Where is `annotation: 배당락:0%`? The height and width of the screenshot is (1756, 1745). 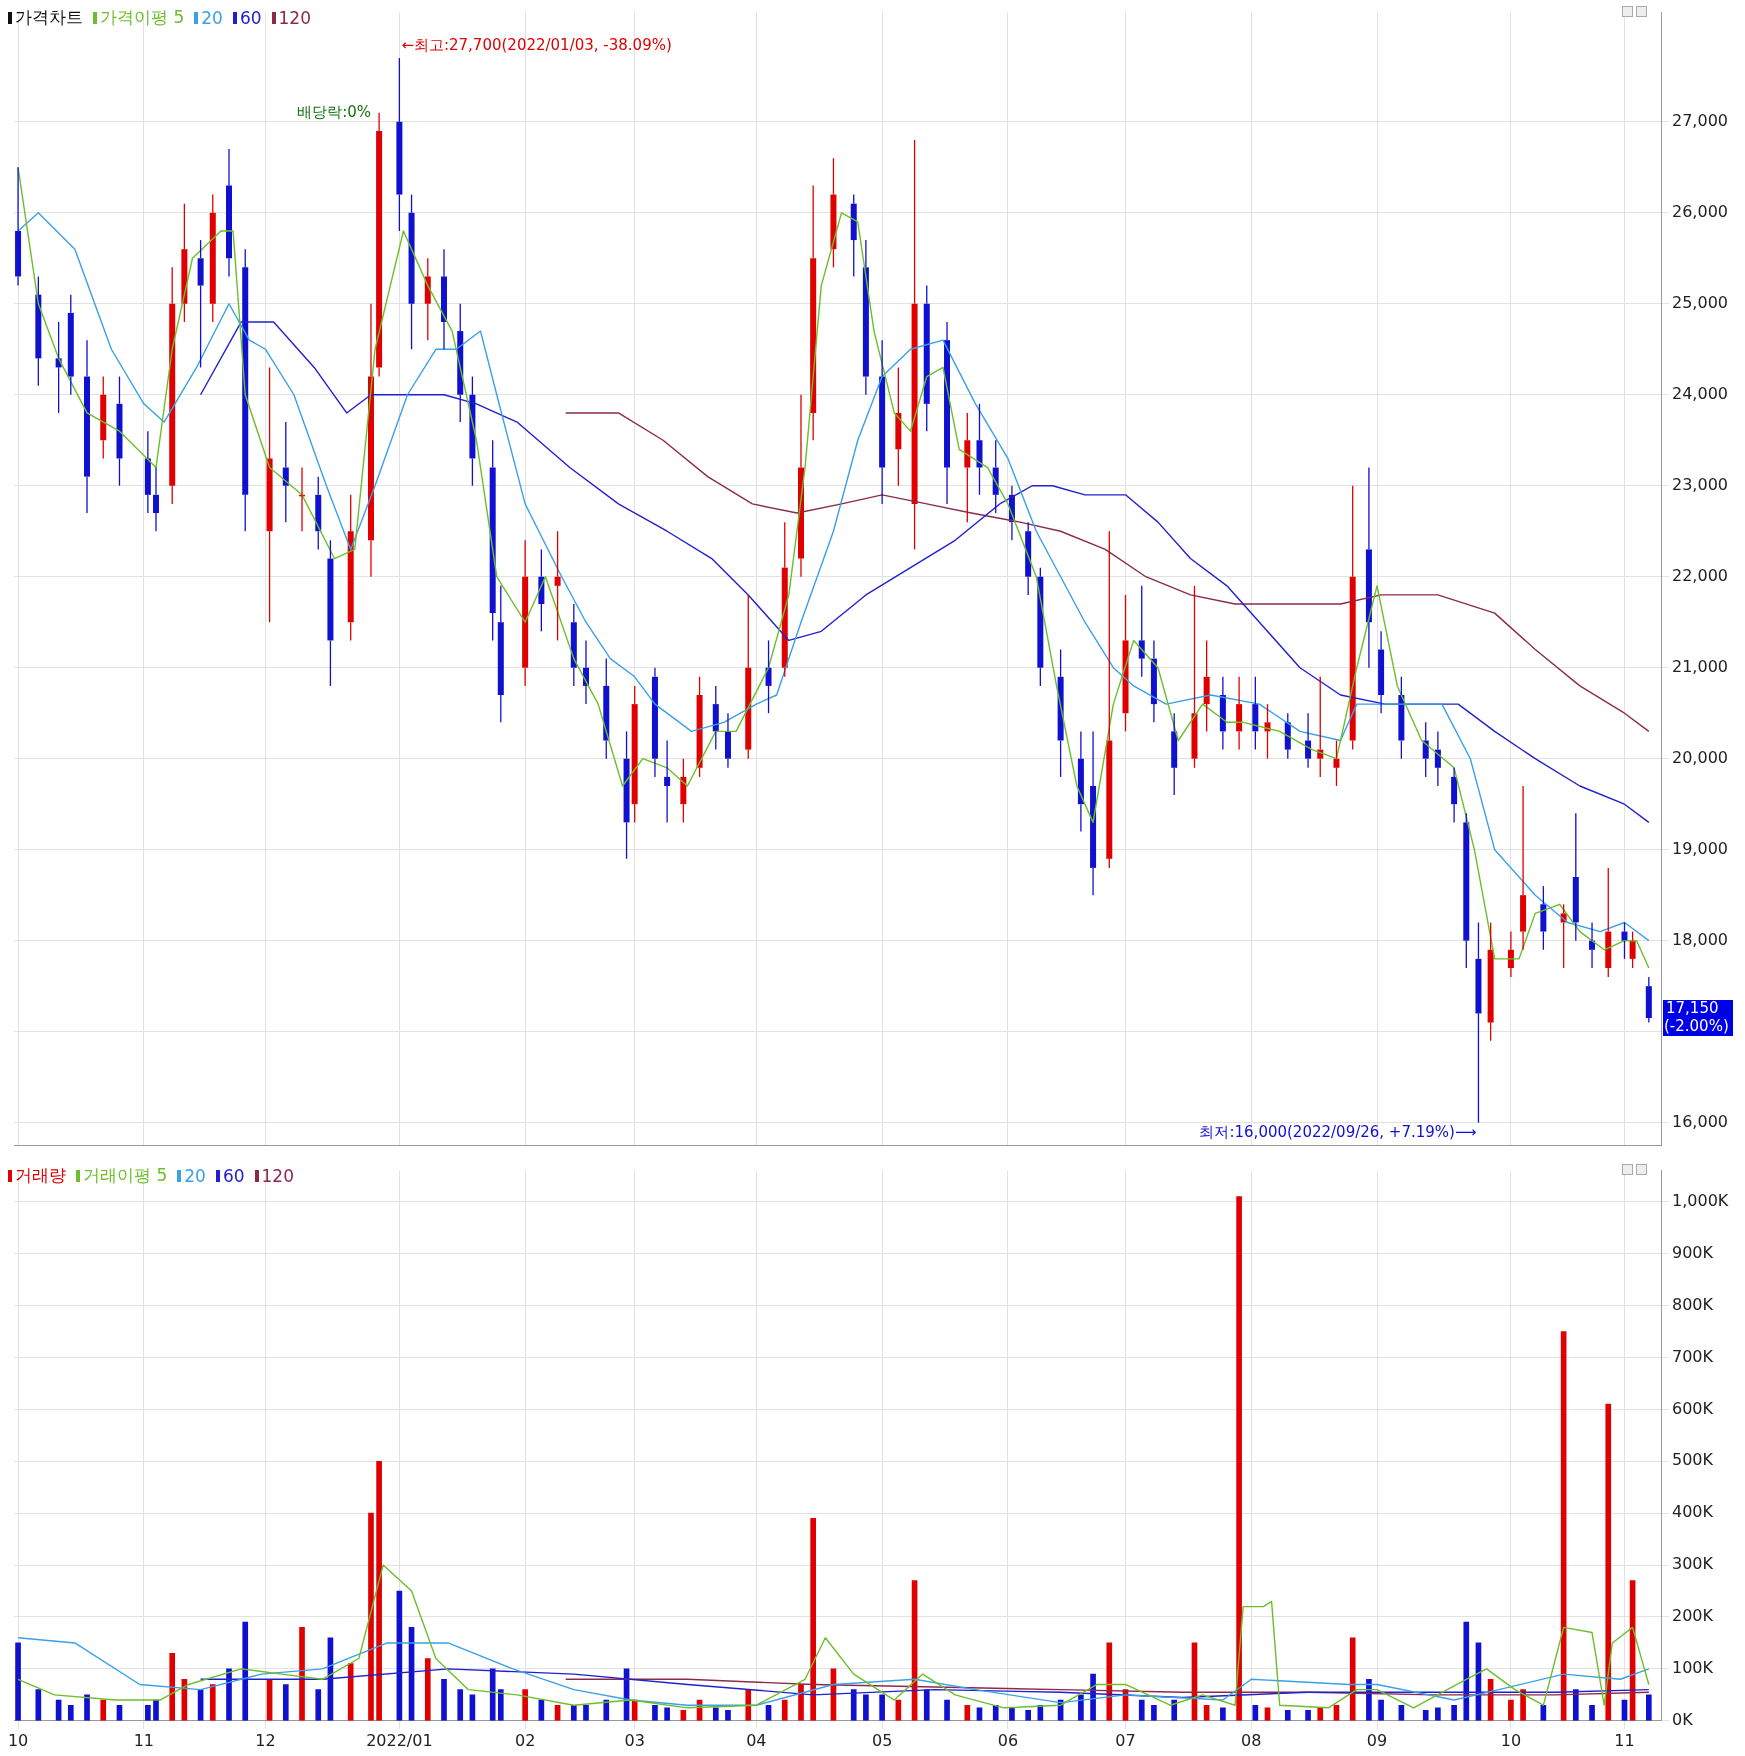 annotation: 배당락:0% is located at coordinates (334, 111).